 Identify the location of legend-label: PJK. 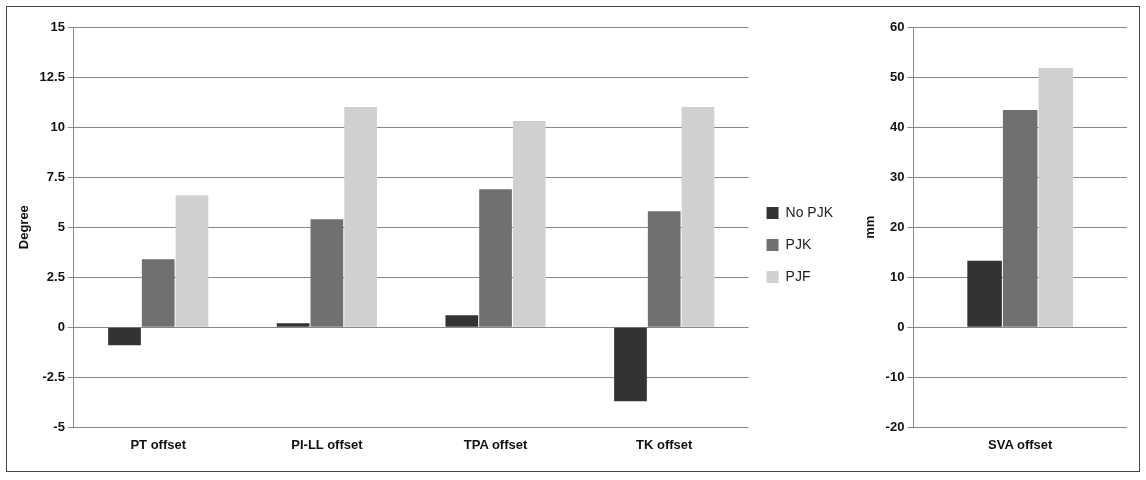
(798, 243).